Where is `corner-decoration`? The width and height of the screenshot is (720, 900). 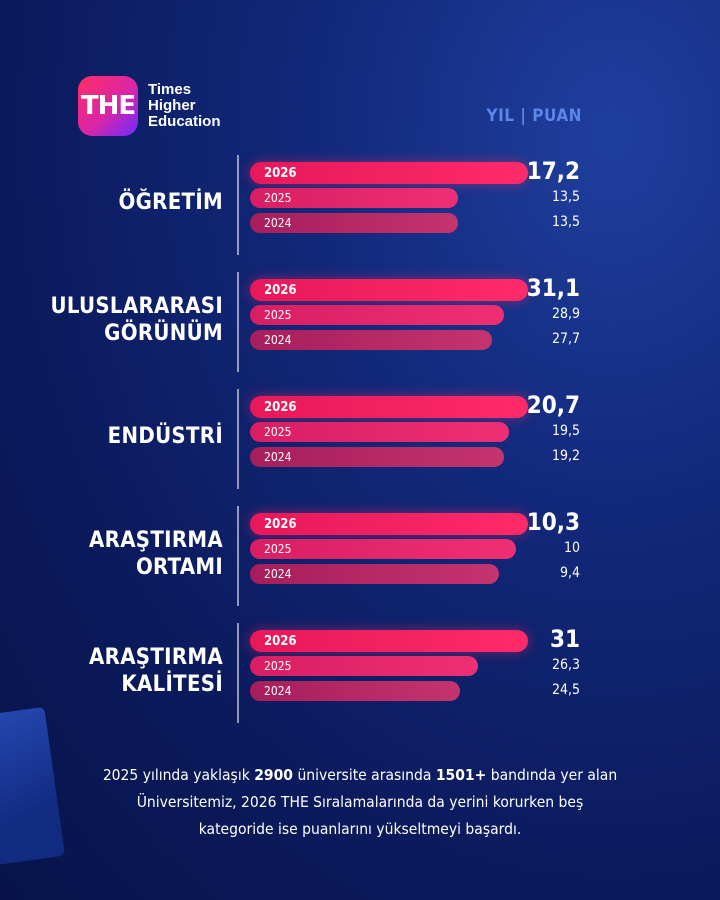
corner-decoration is located at coordinates (33, 787).